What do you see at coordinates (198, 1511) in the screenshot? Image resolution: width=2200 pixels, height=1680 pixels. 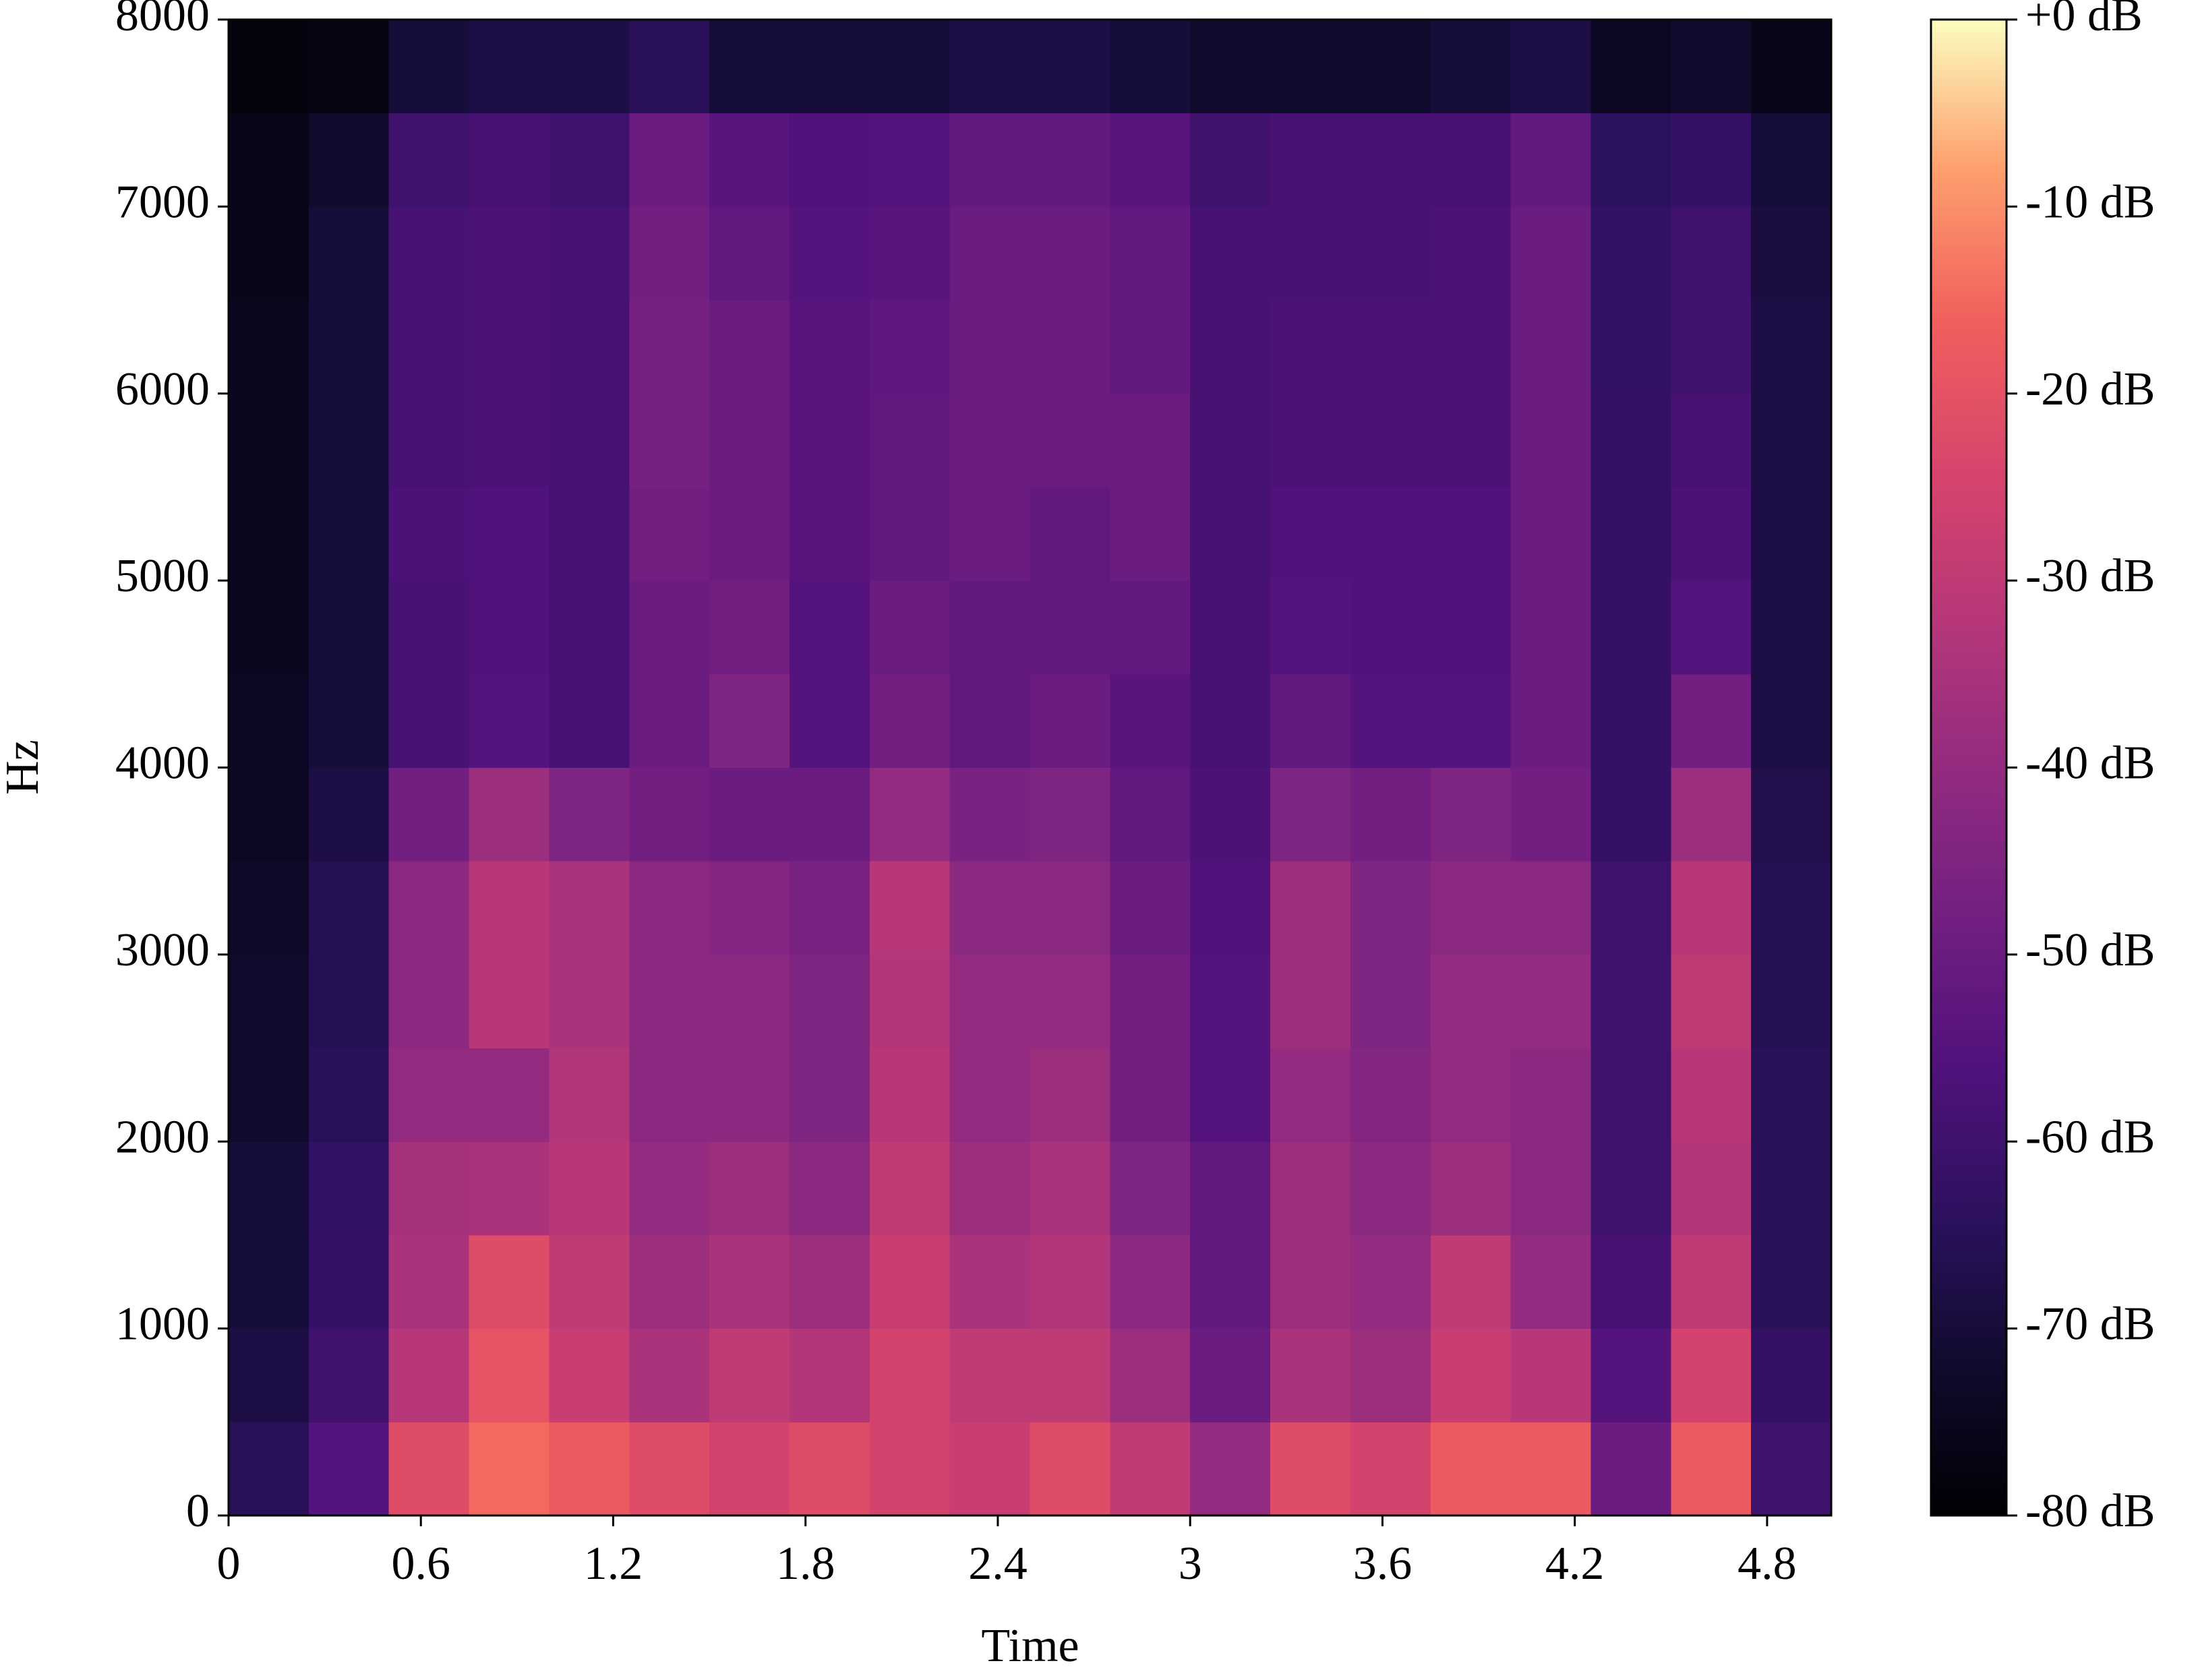 I see `y-tick-label: 0` at bounding box center [198, 1511].